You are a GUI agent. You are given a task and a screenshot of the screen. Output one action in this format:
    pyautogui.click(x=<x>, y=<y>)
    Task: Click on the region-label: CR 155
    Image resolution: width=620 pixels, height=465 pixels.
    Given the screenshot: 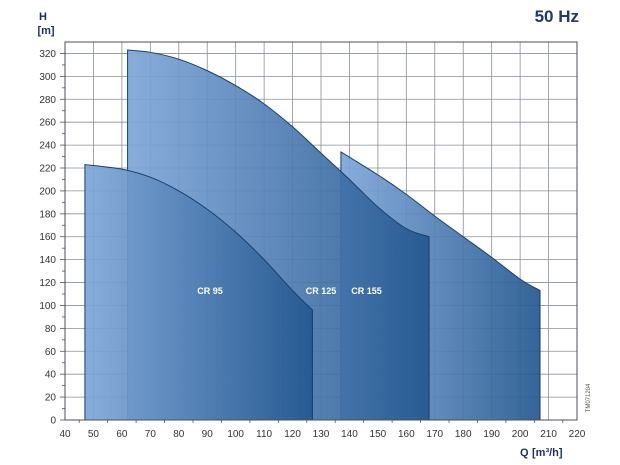 What is the action you would take?
    pyautogui.click(x=366, y=291)
    